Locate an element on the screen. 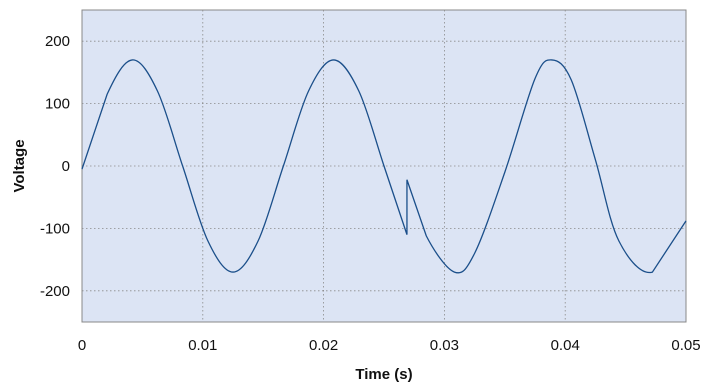  y-tick-label: 0 is located at coordinates (66, 166).